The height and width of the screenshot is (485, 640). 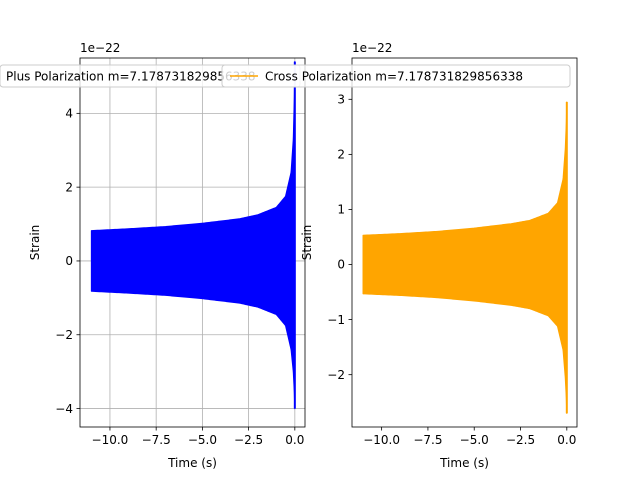 I want to click on y-tick-label: −1, so click(x=336, y=320).